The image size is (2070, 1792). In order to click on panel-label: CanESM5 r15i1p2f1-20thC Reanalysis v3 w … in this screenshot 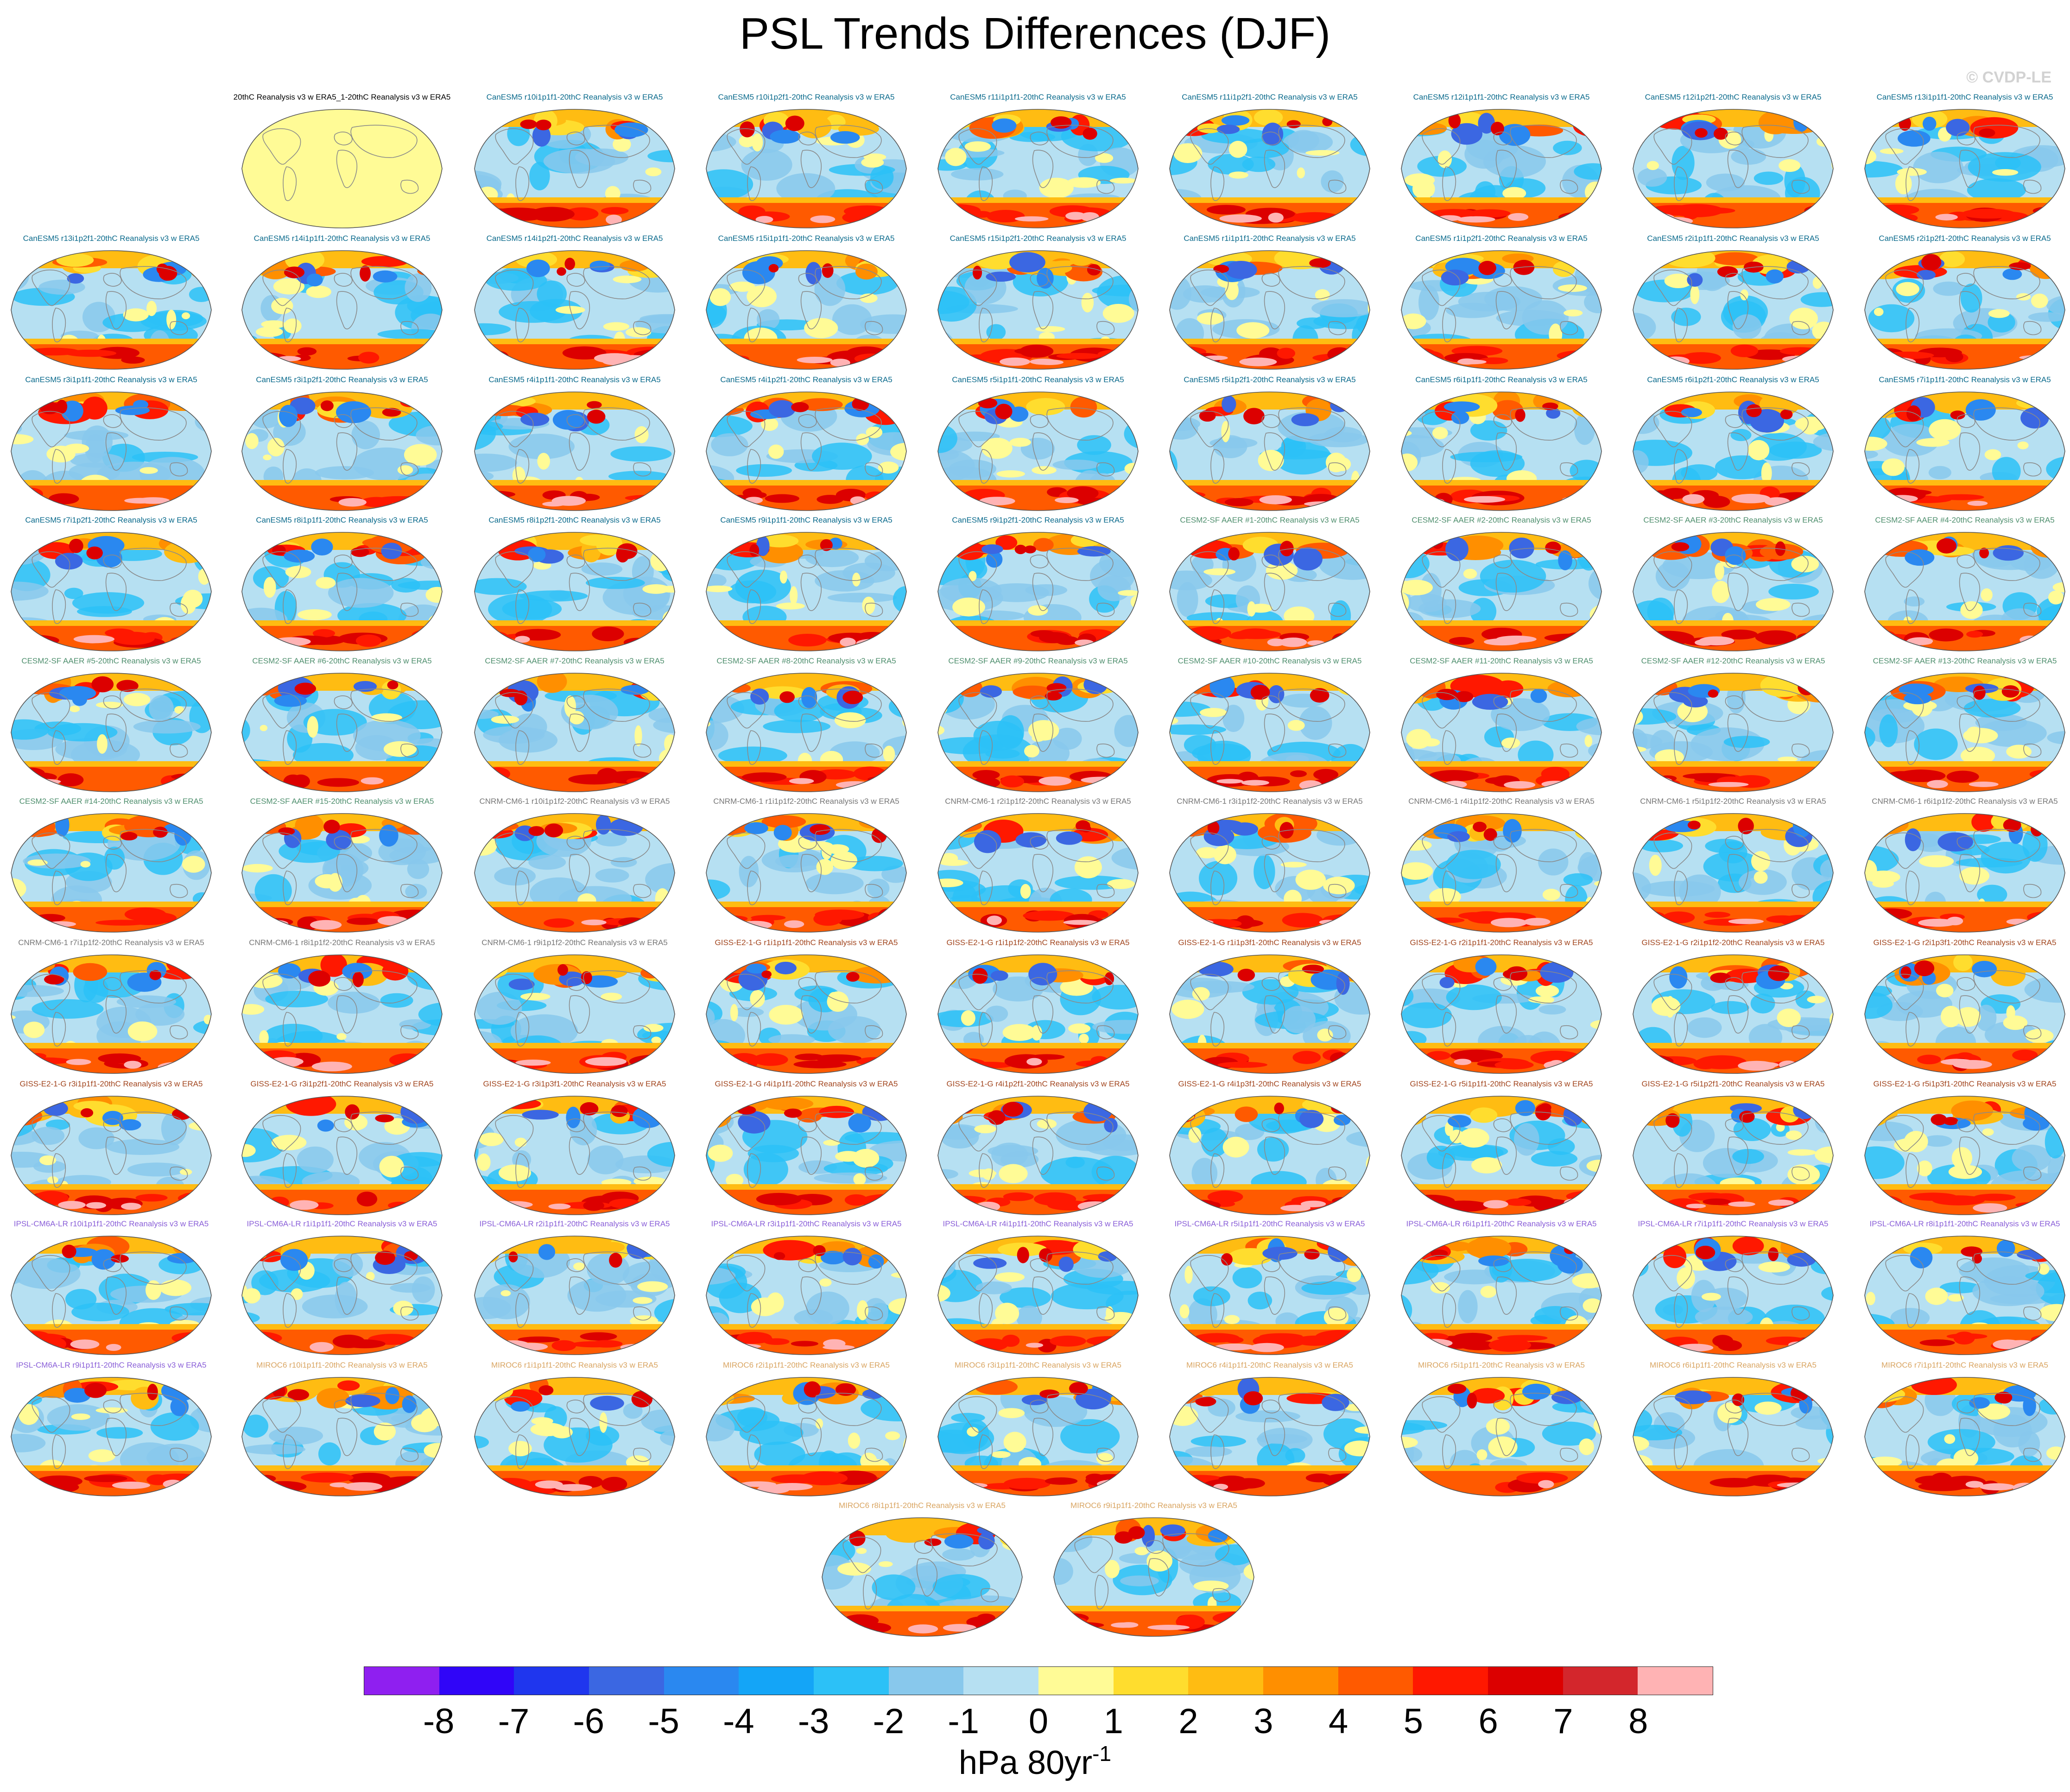, I will do `click(1038, 238)`.